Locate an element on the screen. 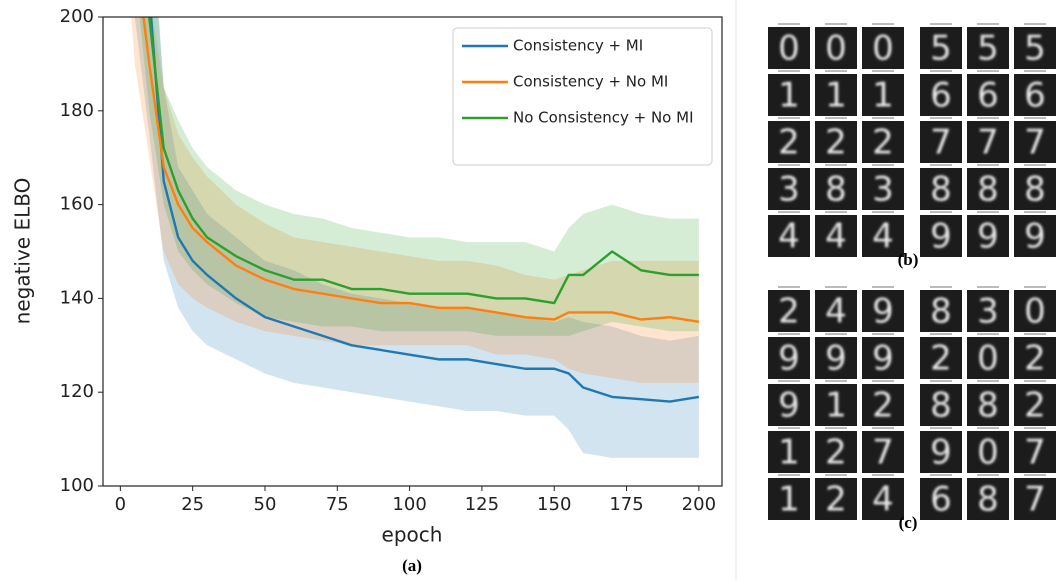  legend-label: No Consistency + No MI is located at coordinates (603, 118).